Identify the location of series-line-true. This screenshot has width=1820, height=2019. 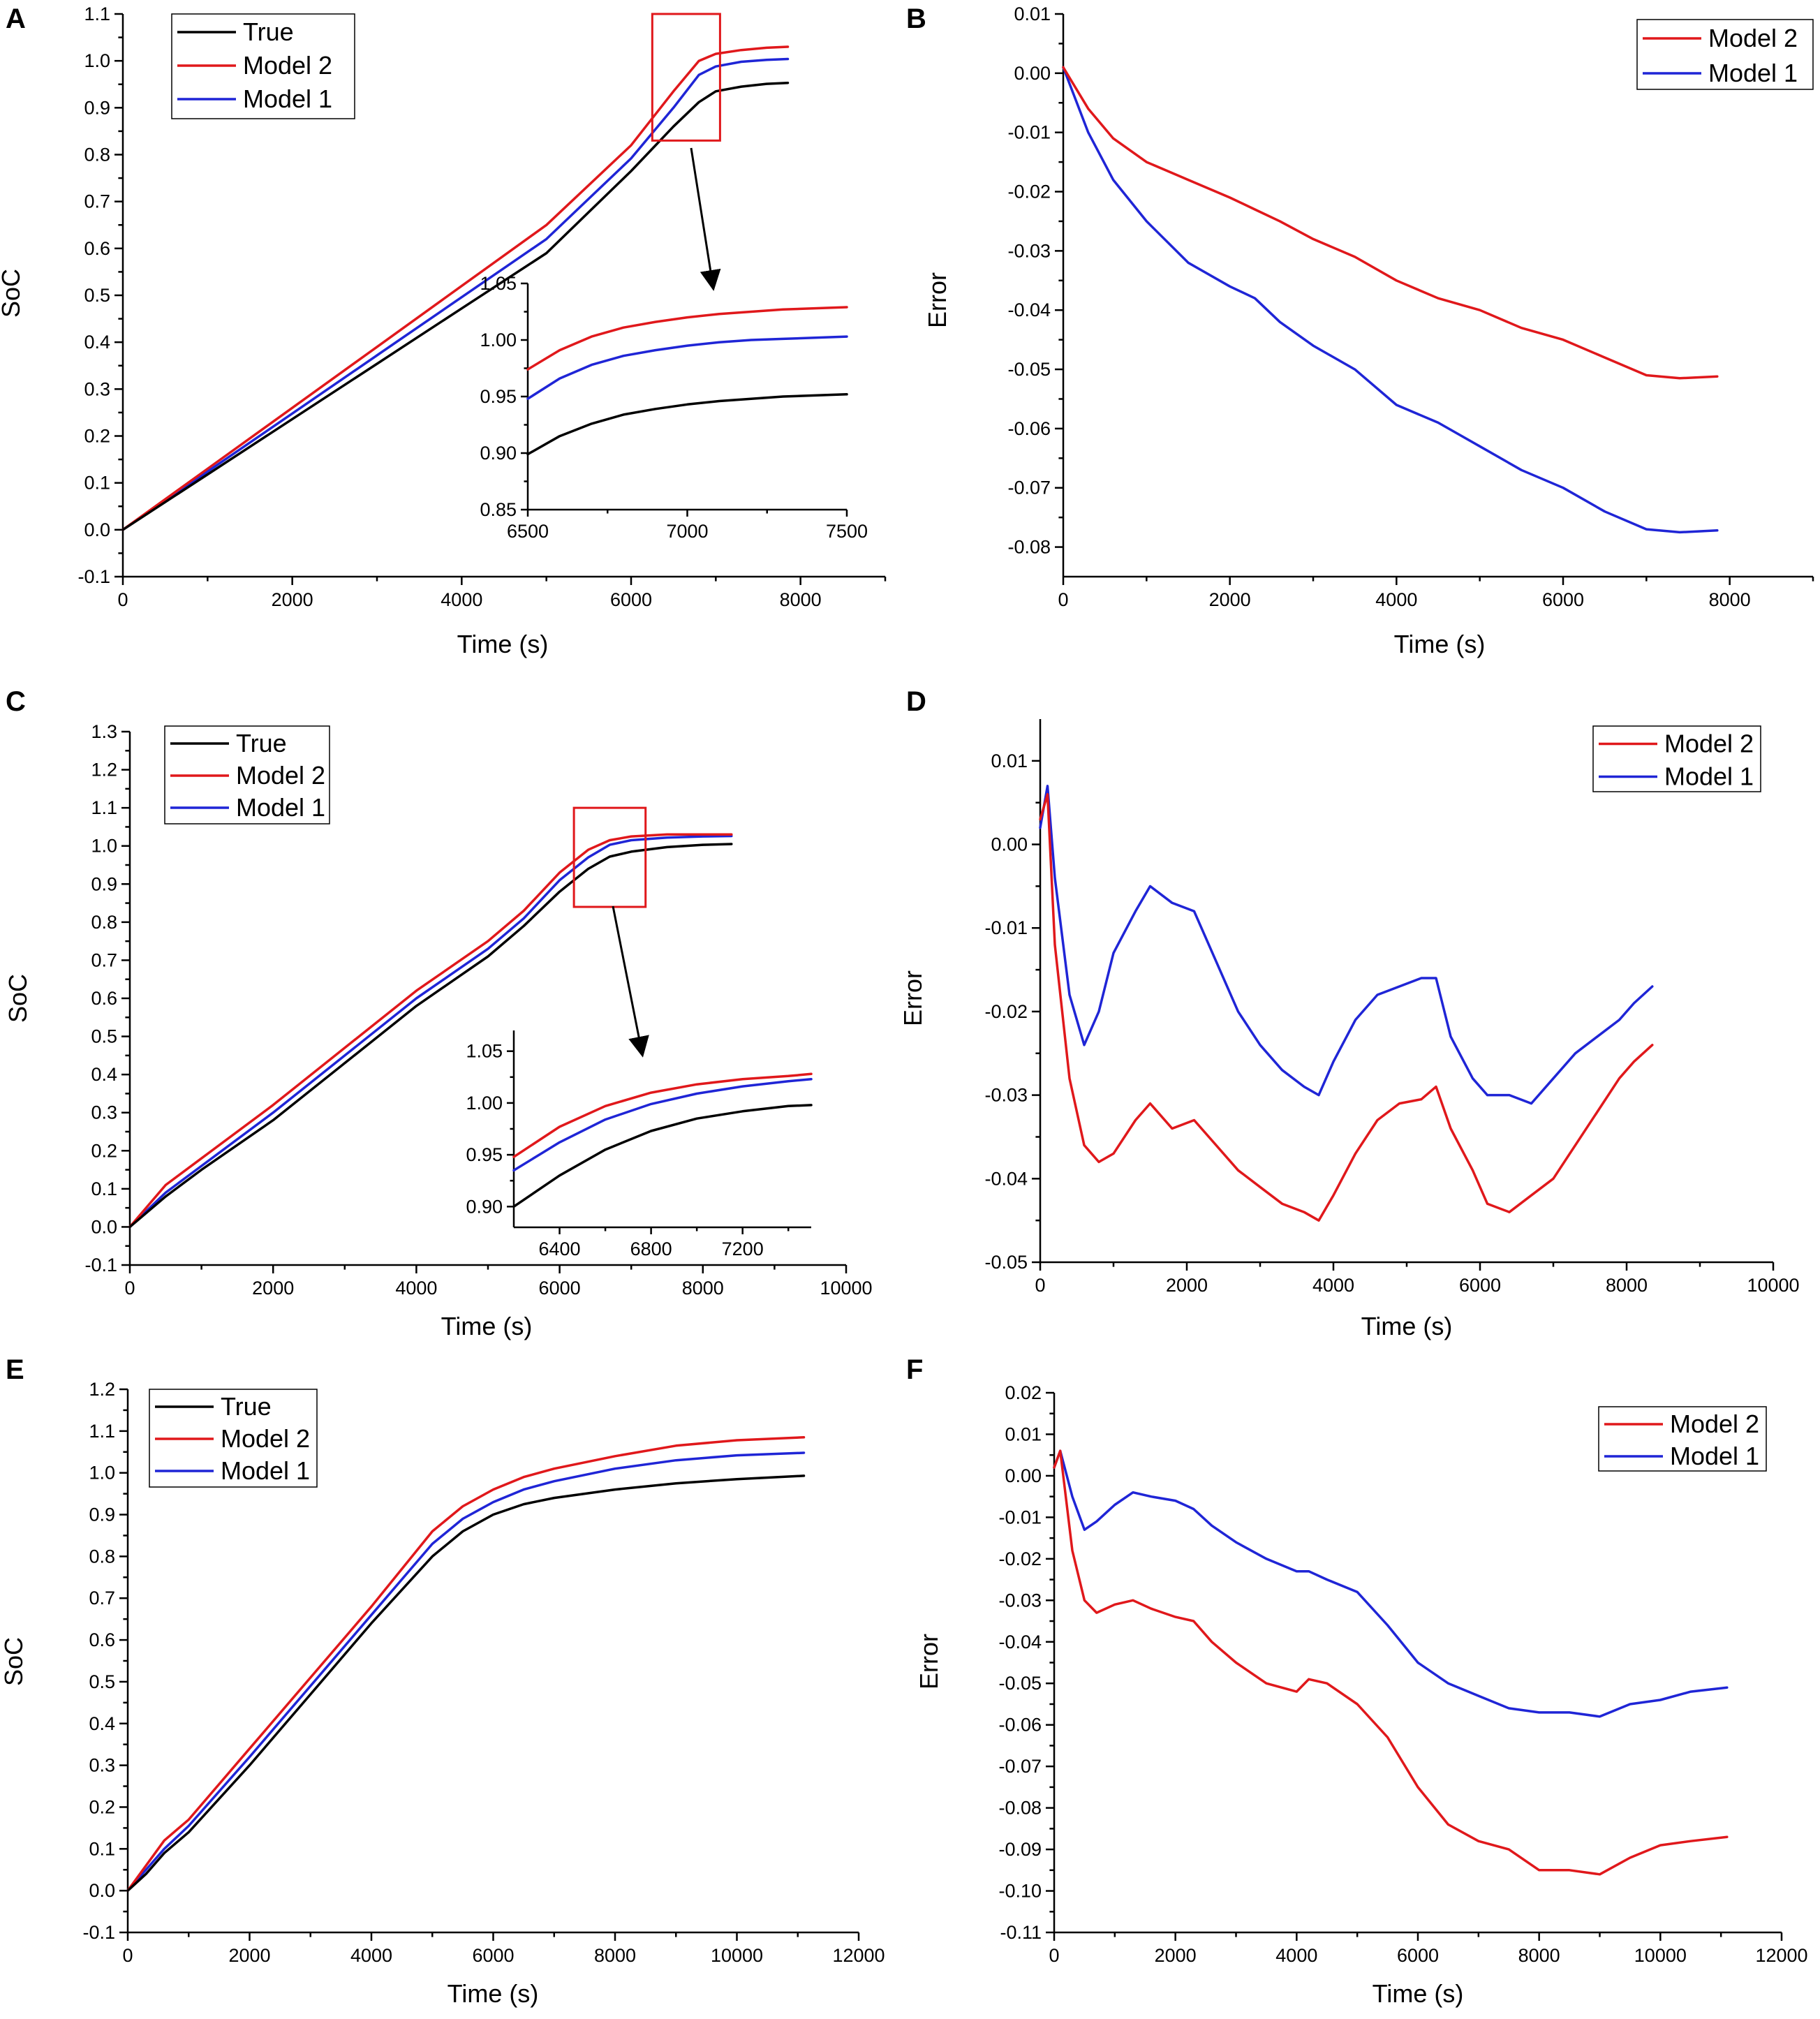
(455, 306).